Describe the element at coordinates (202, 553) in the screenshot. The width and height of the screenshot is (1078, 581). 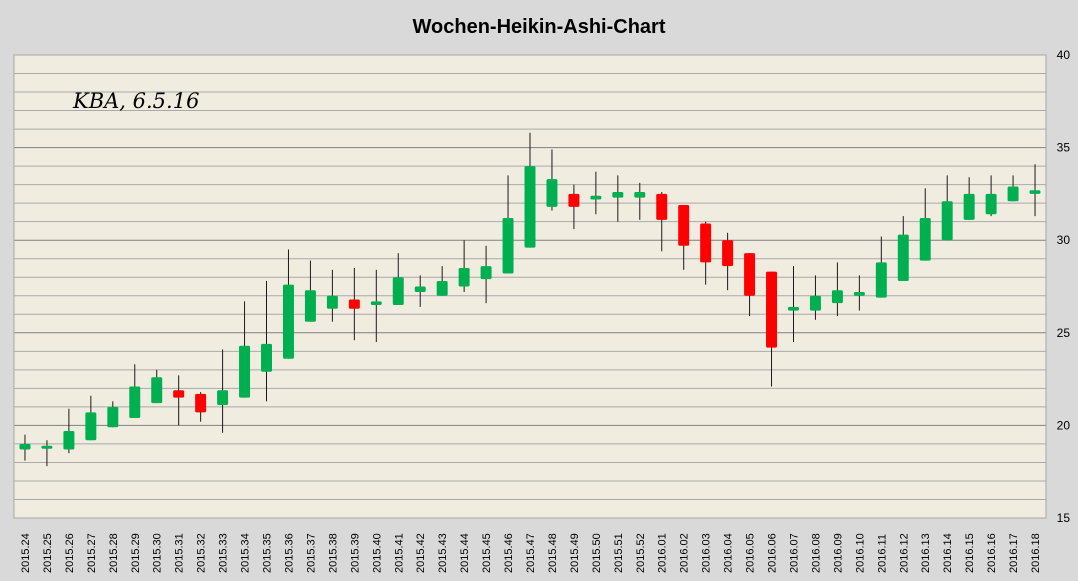
I see `x-tick-label: 2015.32` at that location.